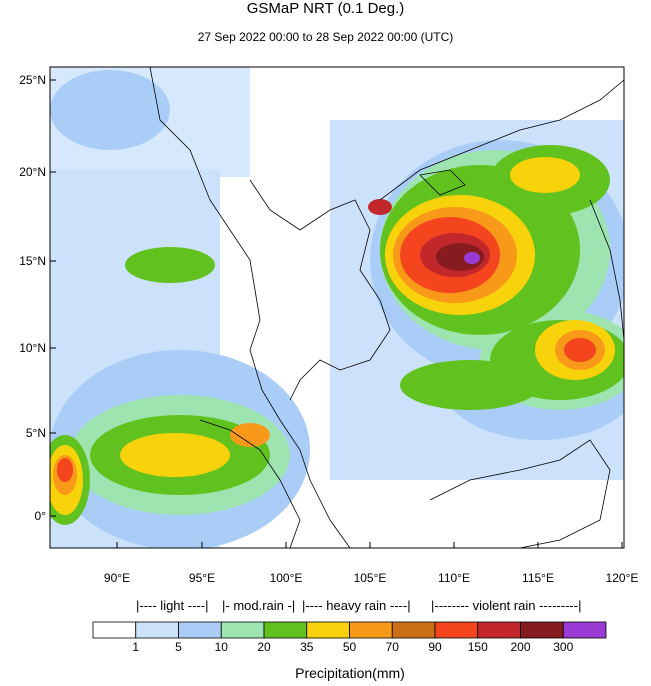  I want to click on lat-tick-label: 20°N, so click(32, 172).